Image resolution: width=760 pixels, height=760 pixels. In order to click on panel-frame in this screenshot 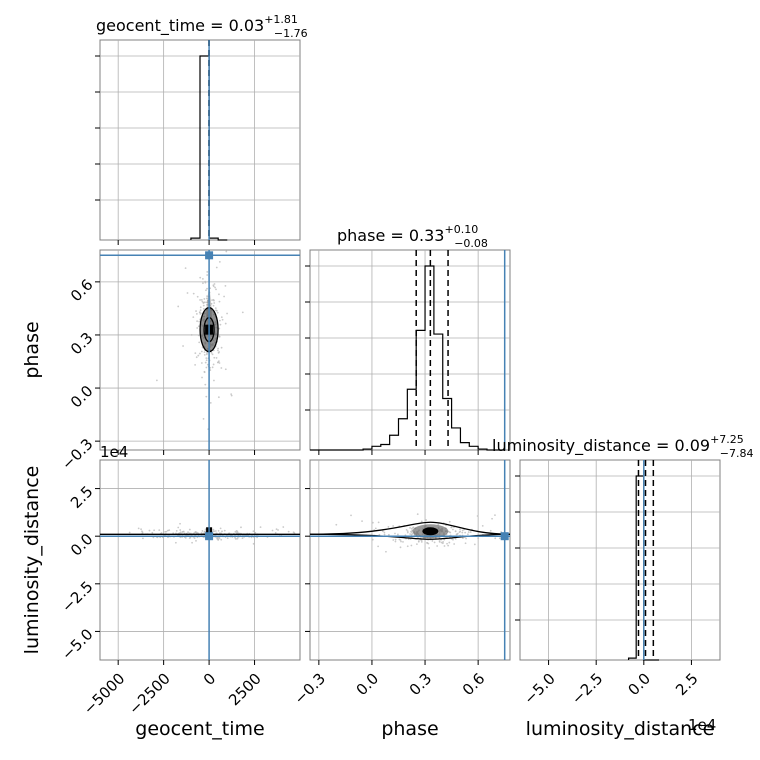, I will do `click(200, 140)`.